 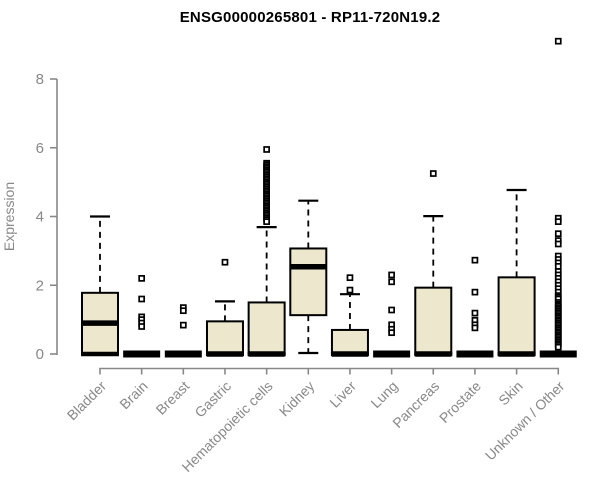 I want to click on boxplot-kidney, so click(x=308, y=277).